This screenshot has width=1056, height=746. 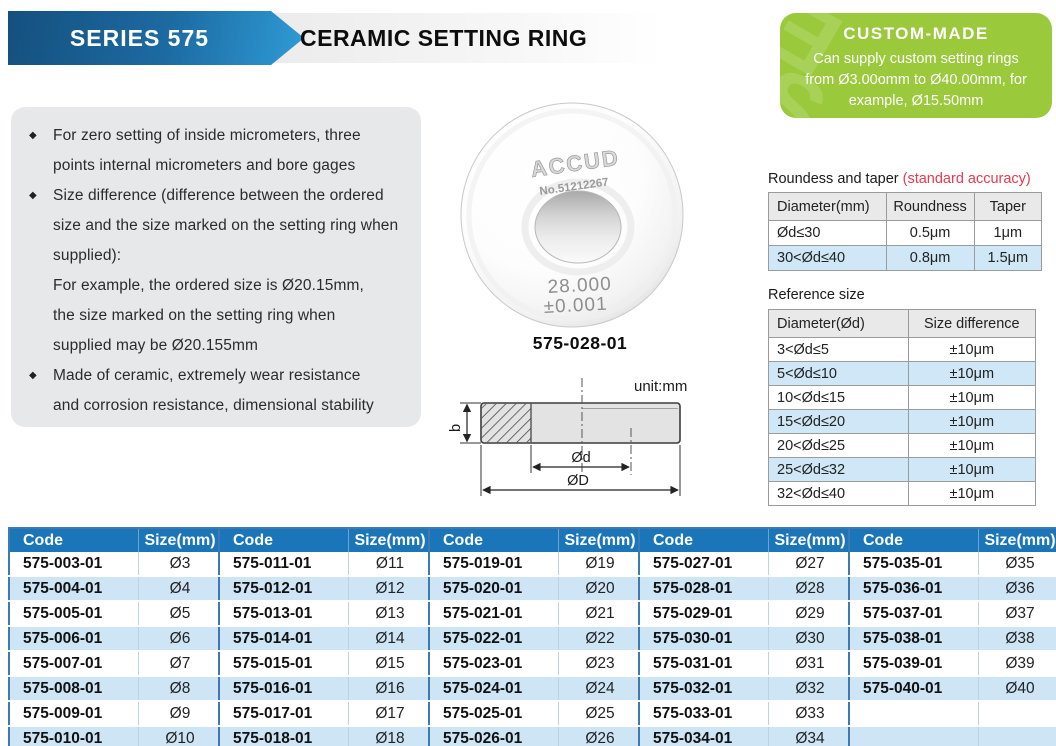 I want to click on table-cell: Ø27, so click(x=810, y=564).